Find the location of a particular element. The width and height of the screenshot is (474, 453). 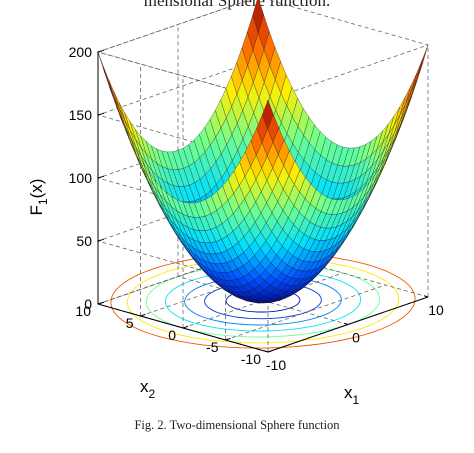

x-tick-label: 10 is located at coordinates (436, 310).